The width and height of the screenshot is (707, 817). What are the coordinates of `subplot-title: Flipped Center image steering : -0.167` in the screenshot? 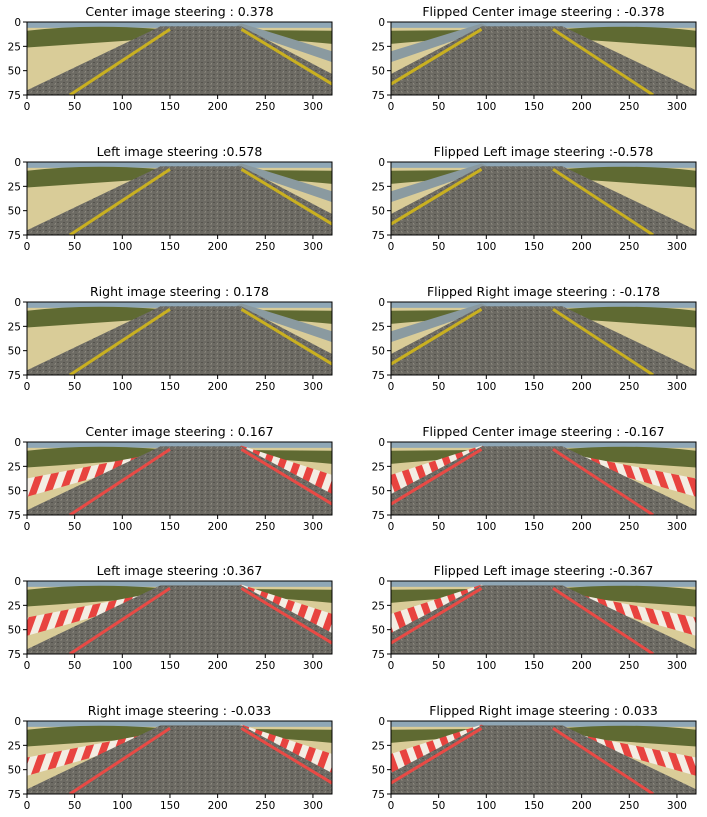 It's located at (543, 431).